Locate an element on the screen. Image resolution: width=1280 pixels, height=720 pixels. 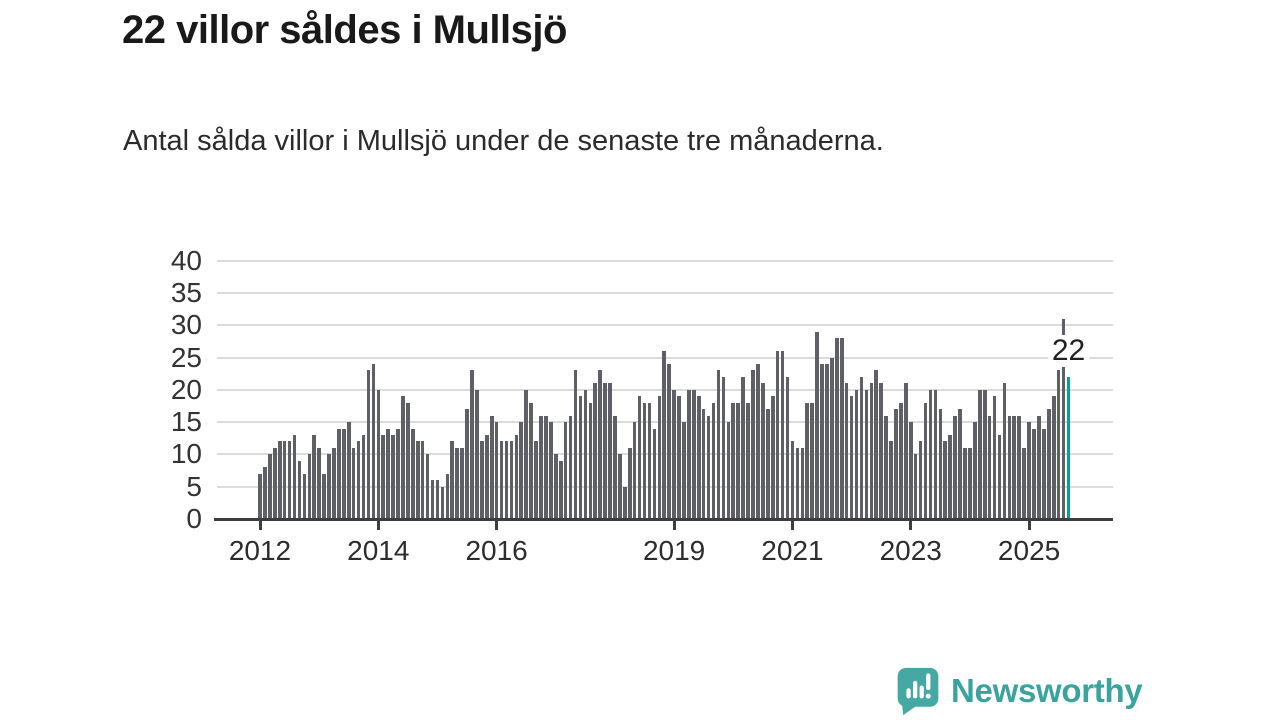
newsworthy-logo: Newsworthy is located at coordinates (1019, 691).